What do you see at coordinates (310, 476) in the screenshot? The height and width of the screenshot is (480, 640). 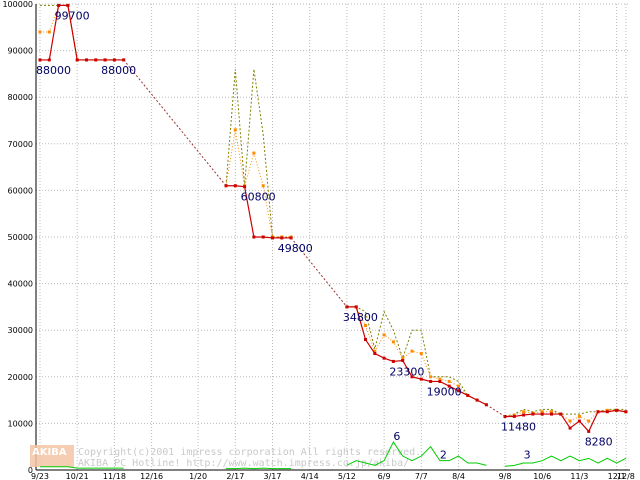 I see `x-tick-label: 4/14` at bounding box center [310, 476].